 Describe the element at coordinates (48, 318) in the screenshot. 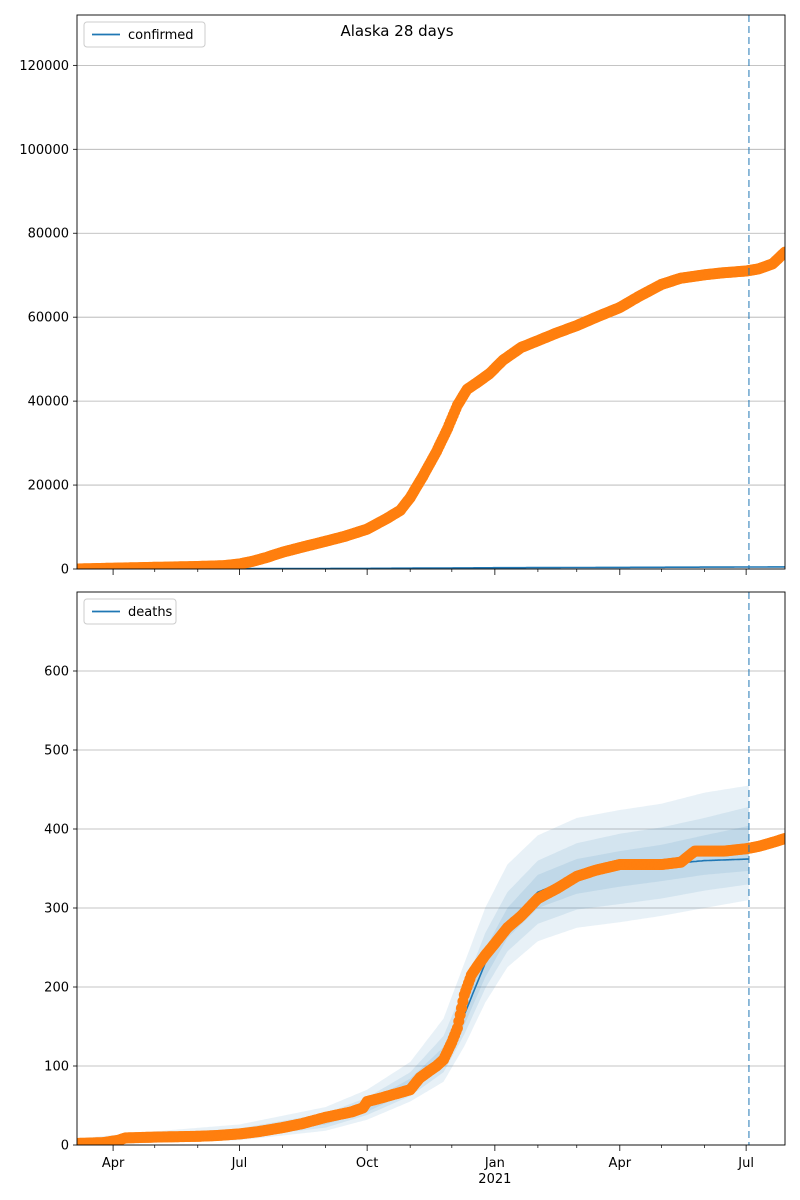

I see `y-tick-label: 60000` at that location.